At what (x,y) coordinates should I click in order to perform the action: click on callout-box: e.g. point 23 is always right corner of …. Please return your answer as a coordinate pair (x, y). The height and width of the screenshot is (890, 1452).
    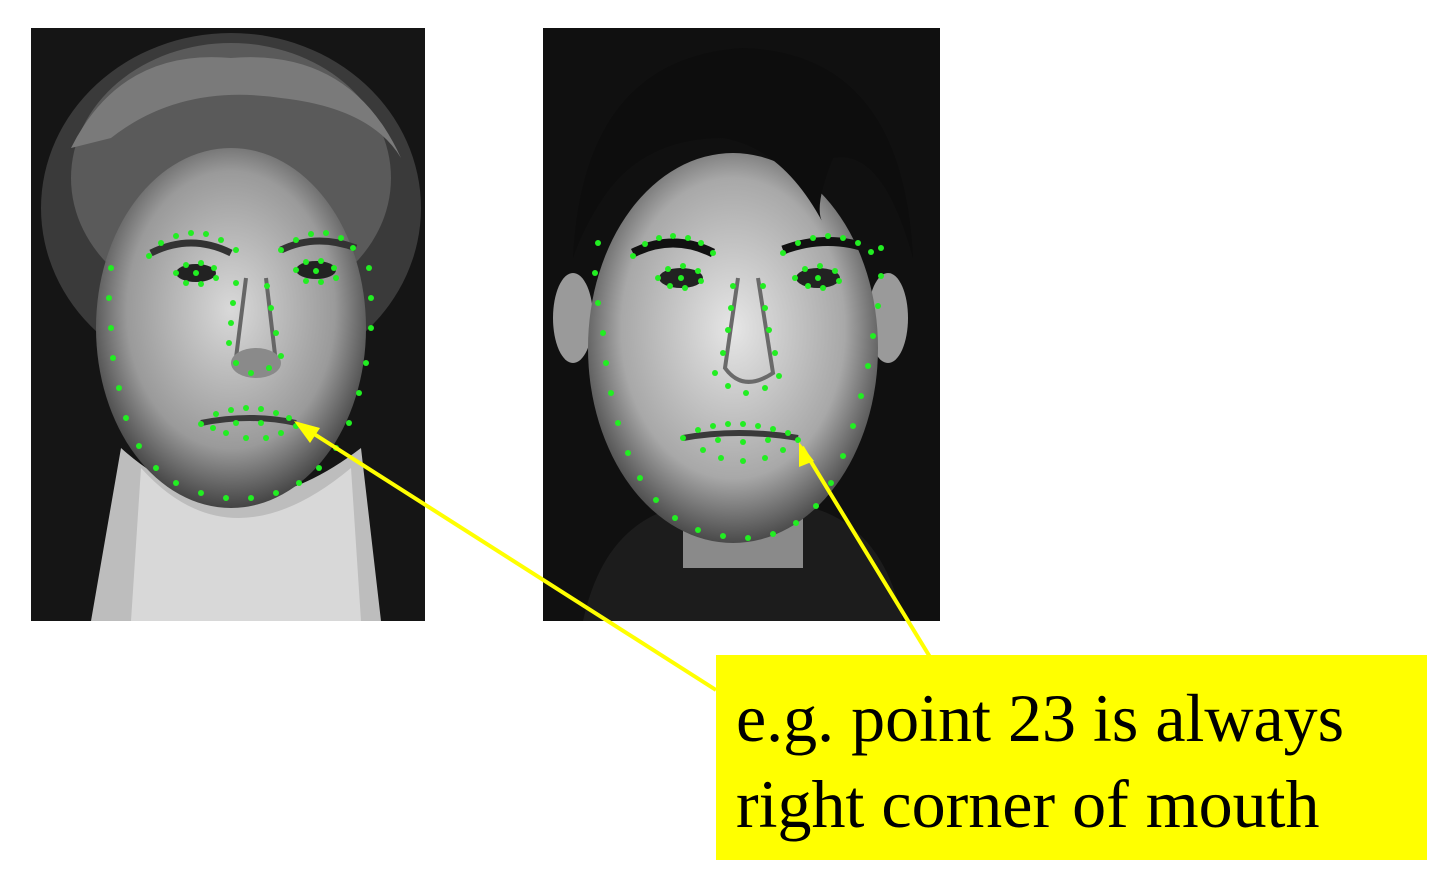
    Looking at the image, I should click on (1071, 757).